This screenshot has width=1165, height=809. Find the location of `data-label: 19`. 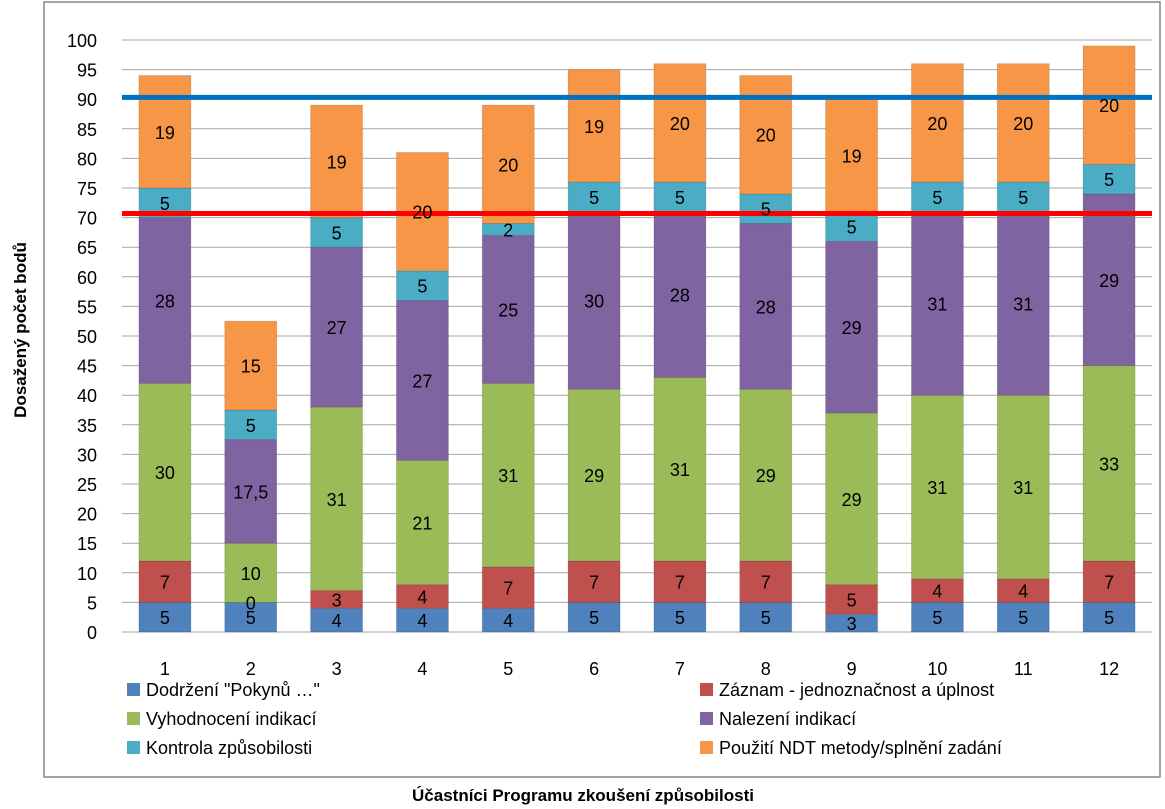

data-label: 19 is located at coordinates (165, 133).